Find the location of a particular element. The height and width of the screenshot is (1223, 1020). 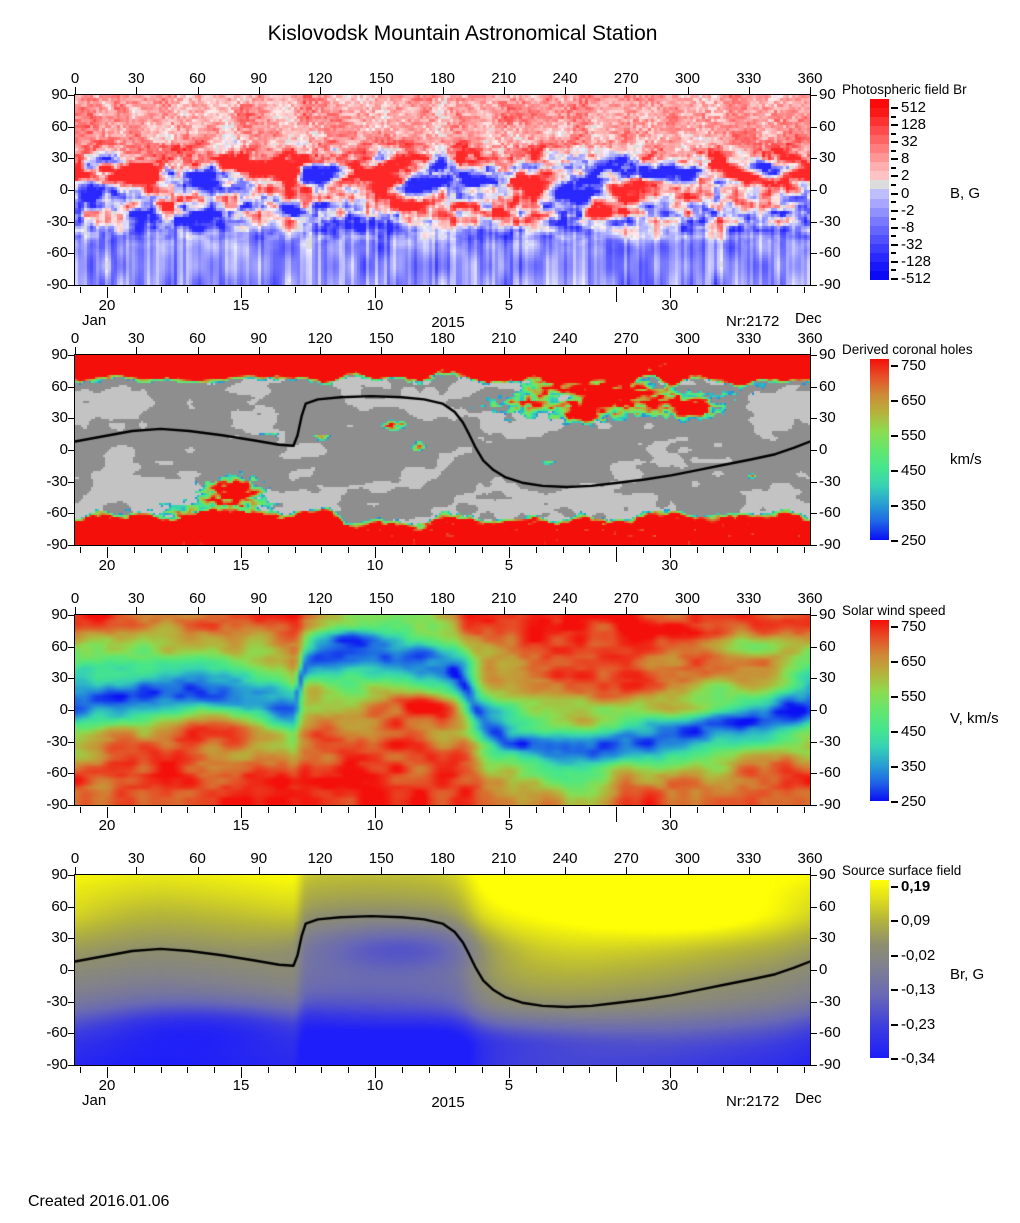

lon-tick-label: 300 is located at coordinates (687, 338).